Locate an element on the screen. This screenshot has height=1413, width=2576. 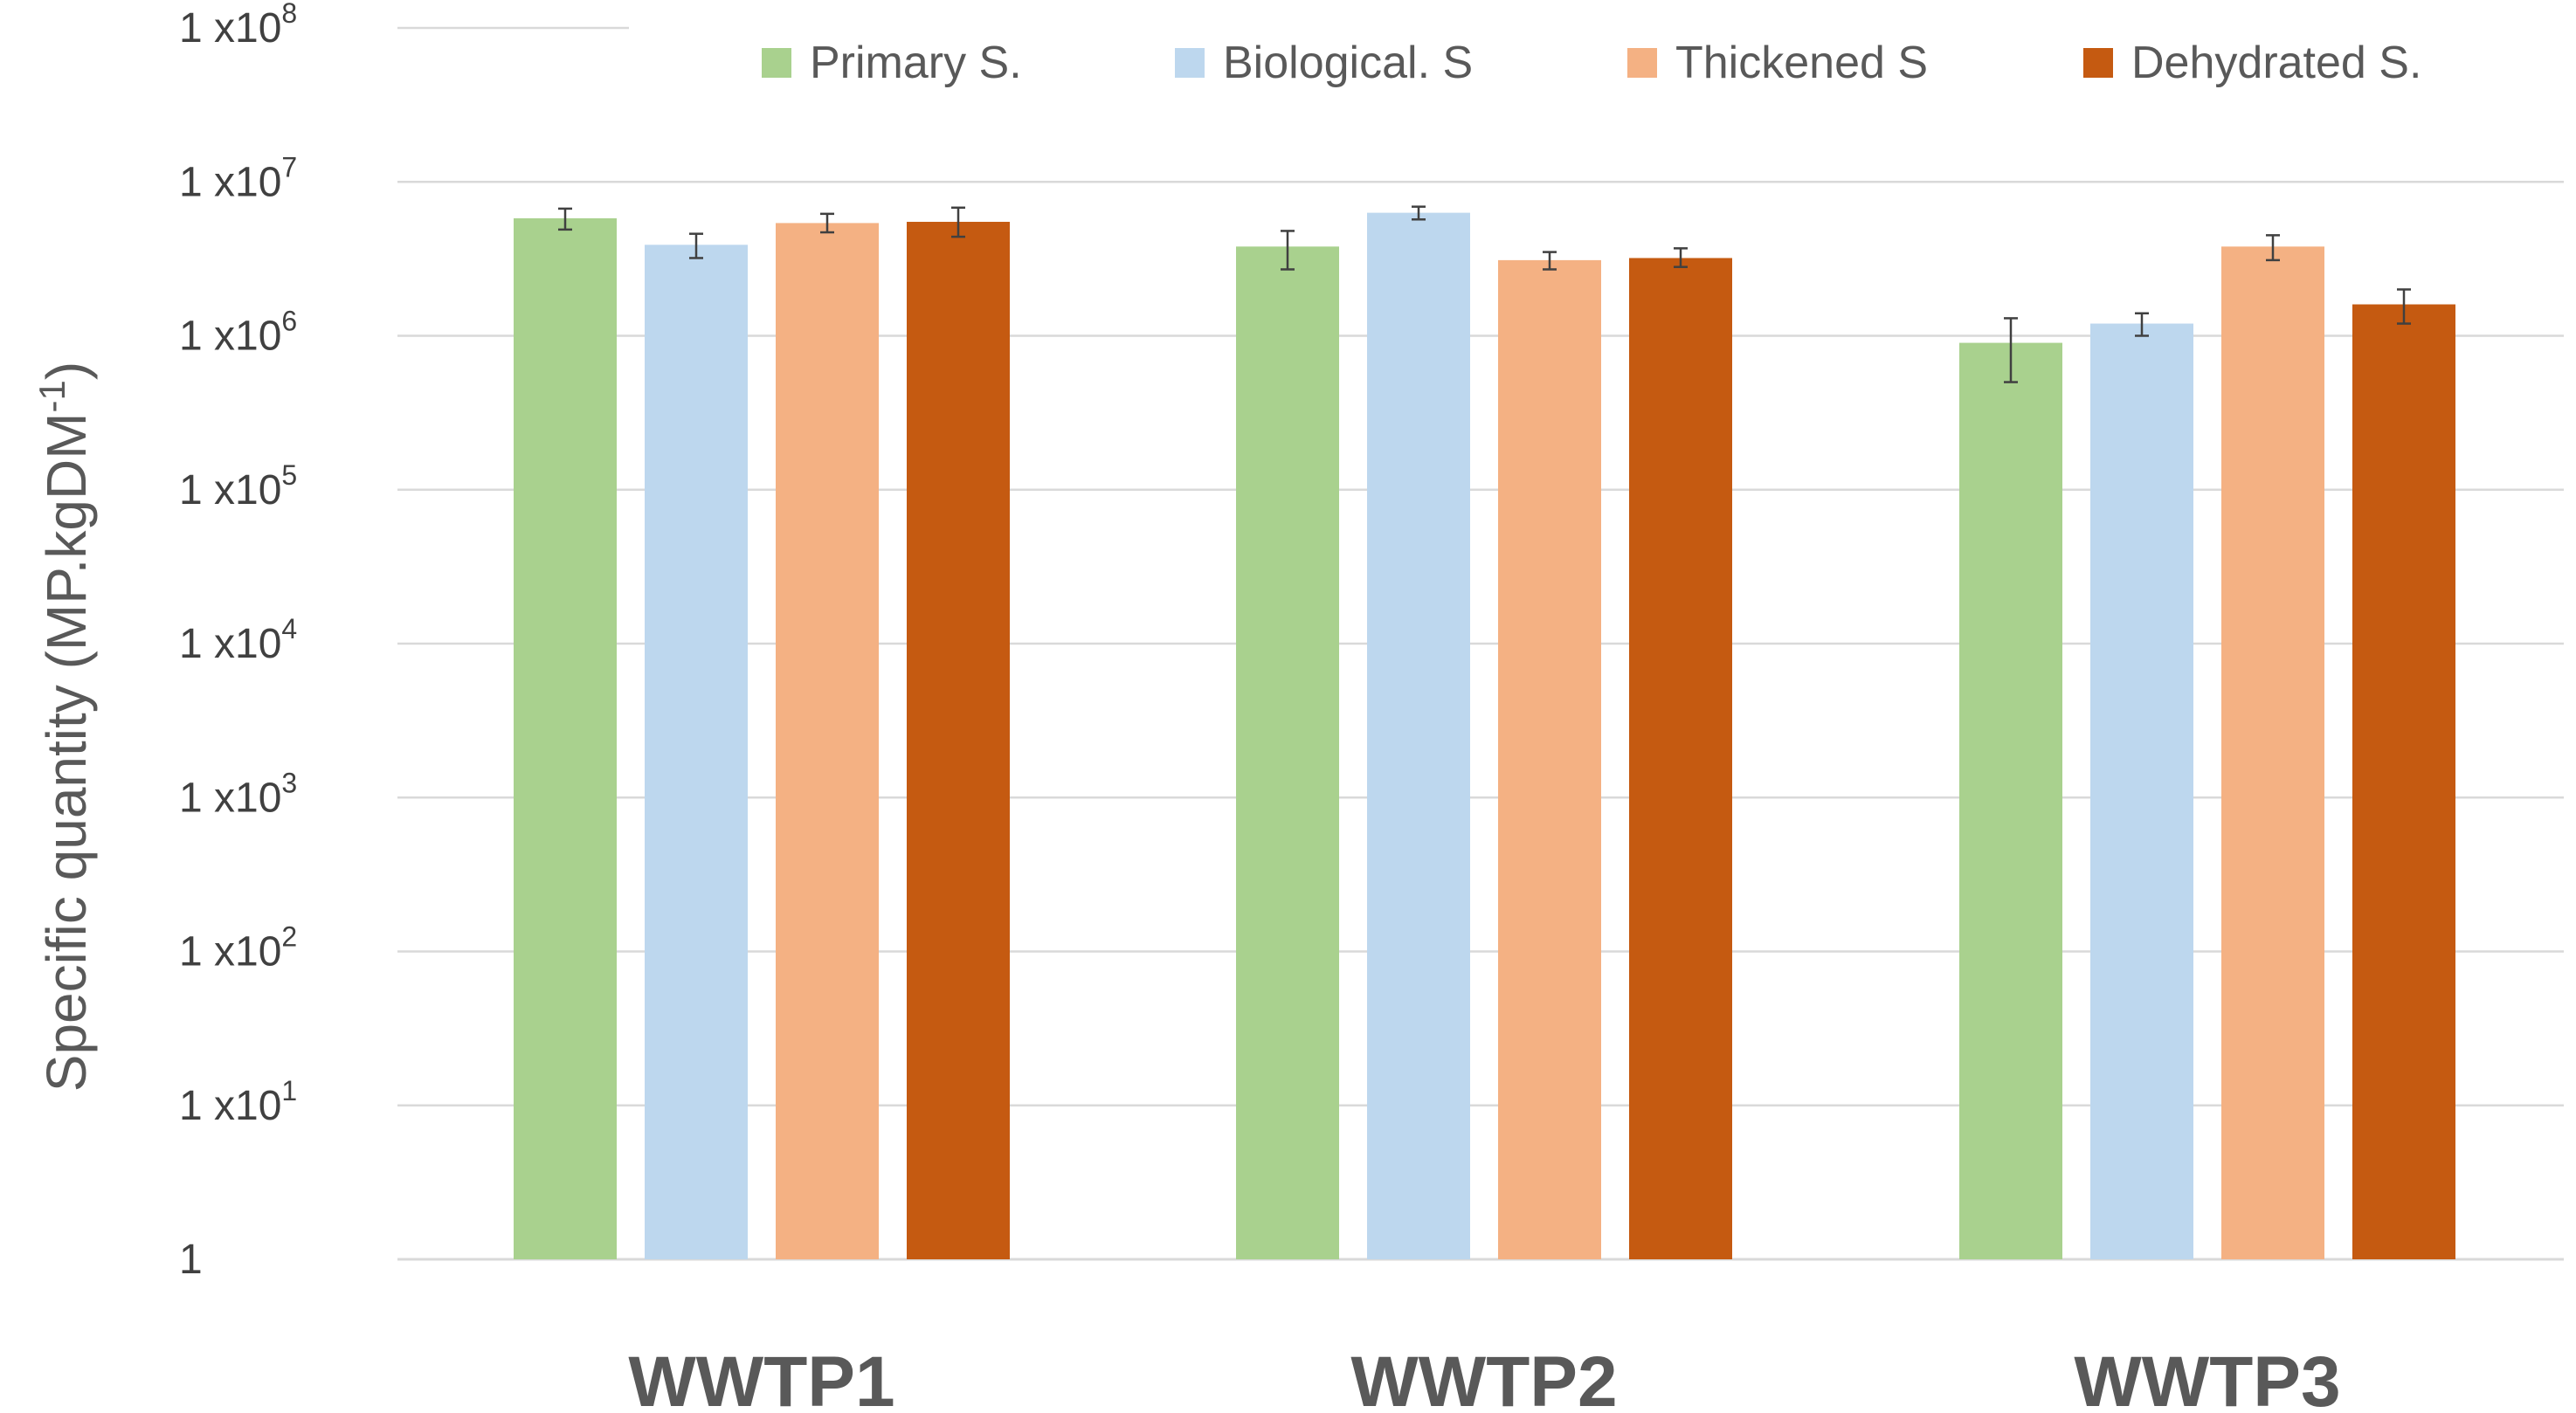
y-tick-exponent: 6 is located at coordinates (289, 321).